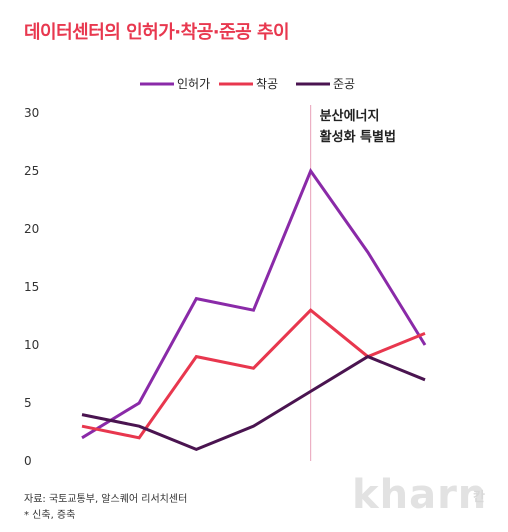 The image size is (508, 532). Describe the element at coordinates (28, 403) in the screenshot. I see `y-tick-label: 5` at that location.